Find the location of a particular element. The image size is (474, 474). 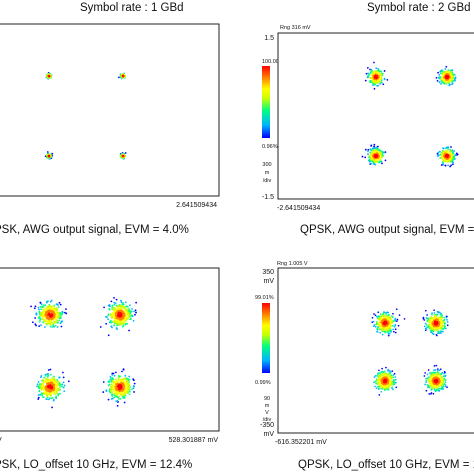

panel-caption: QPSK, AWG output signal, EVM = is located at coordinates (387, 230).